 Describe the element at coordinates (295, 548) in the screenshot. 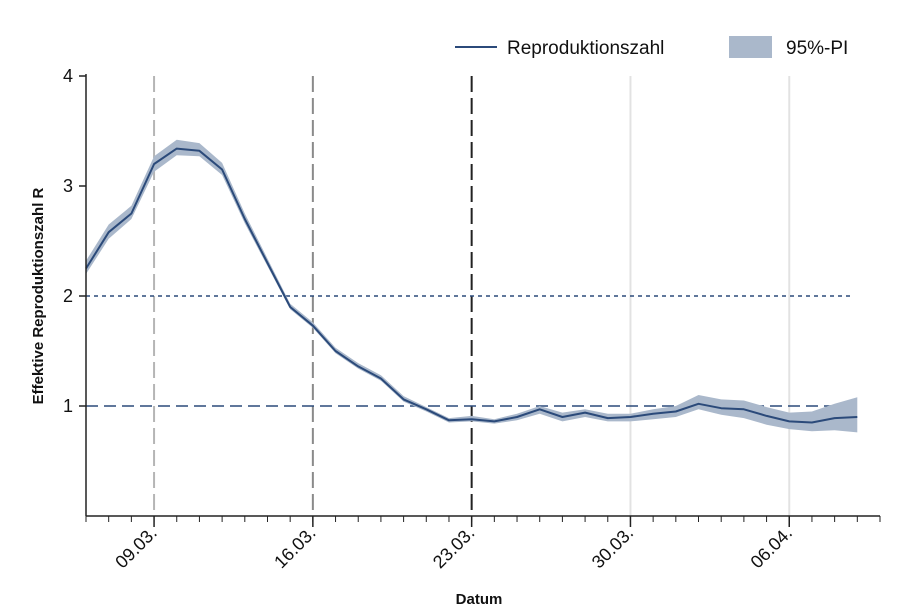

I see `x-tick-label-16.03.: 16.03.` at that location.